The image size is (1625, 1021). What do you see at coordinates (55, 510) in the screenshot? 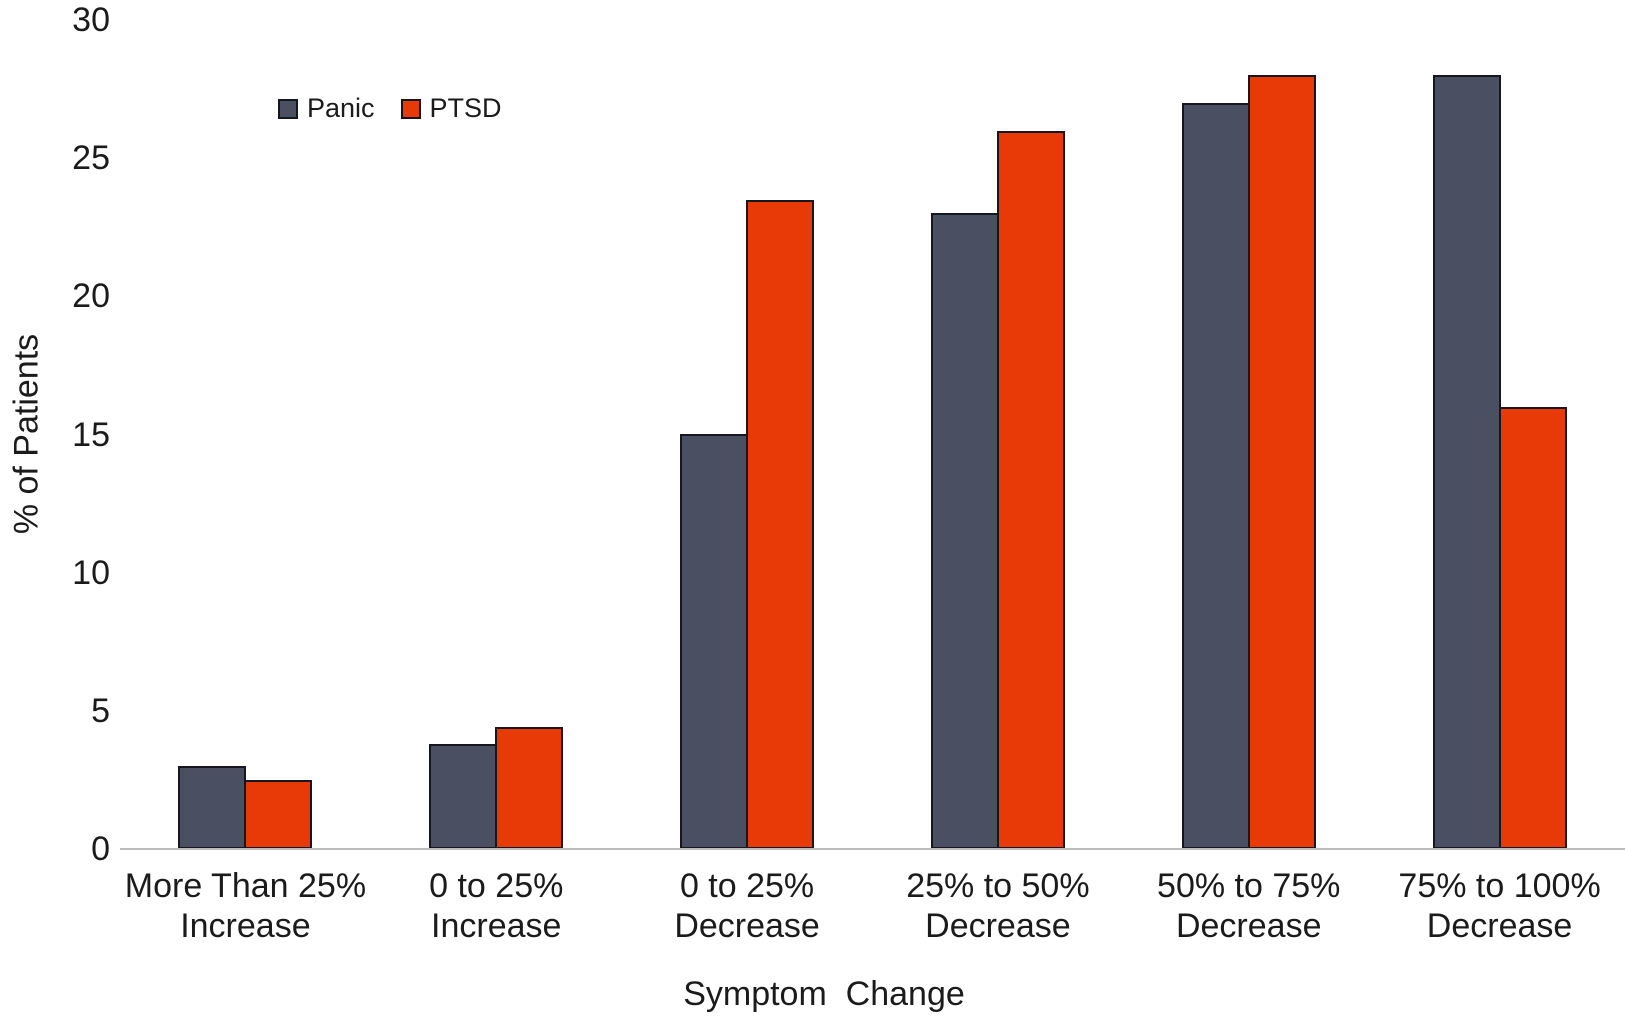
I see `y-axis-ticks: 0 5 10 15 20 25 30` at bounding box center [55, 510].